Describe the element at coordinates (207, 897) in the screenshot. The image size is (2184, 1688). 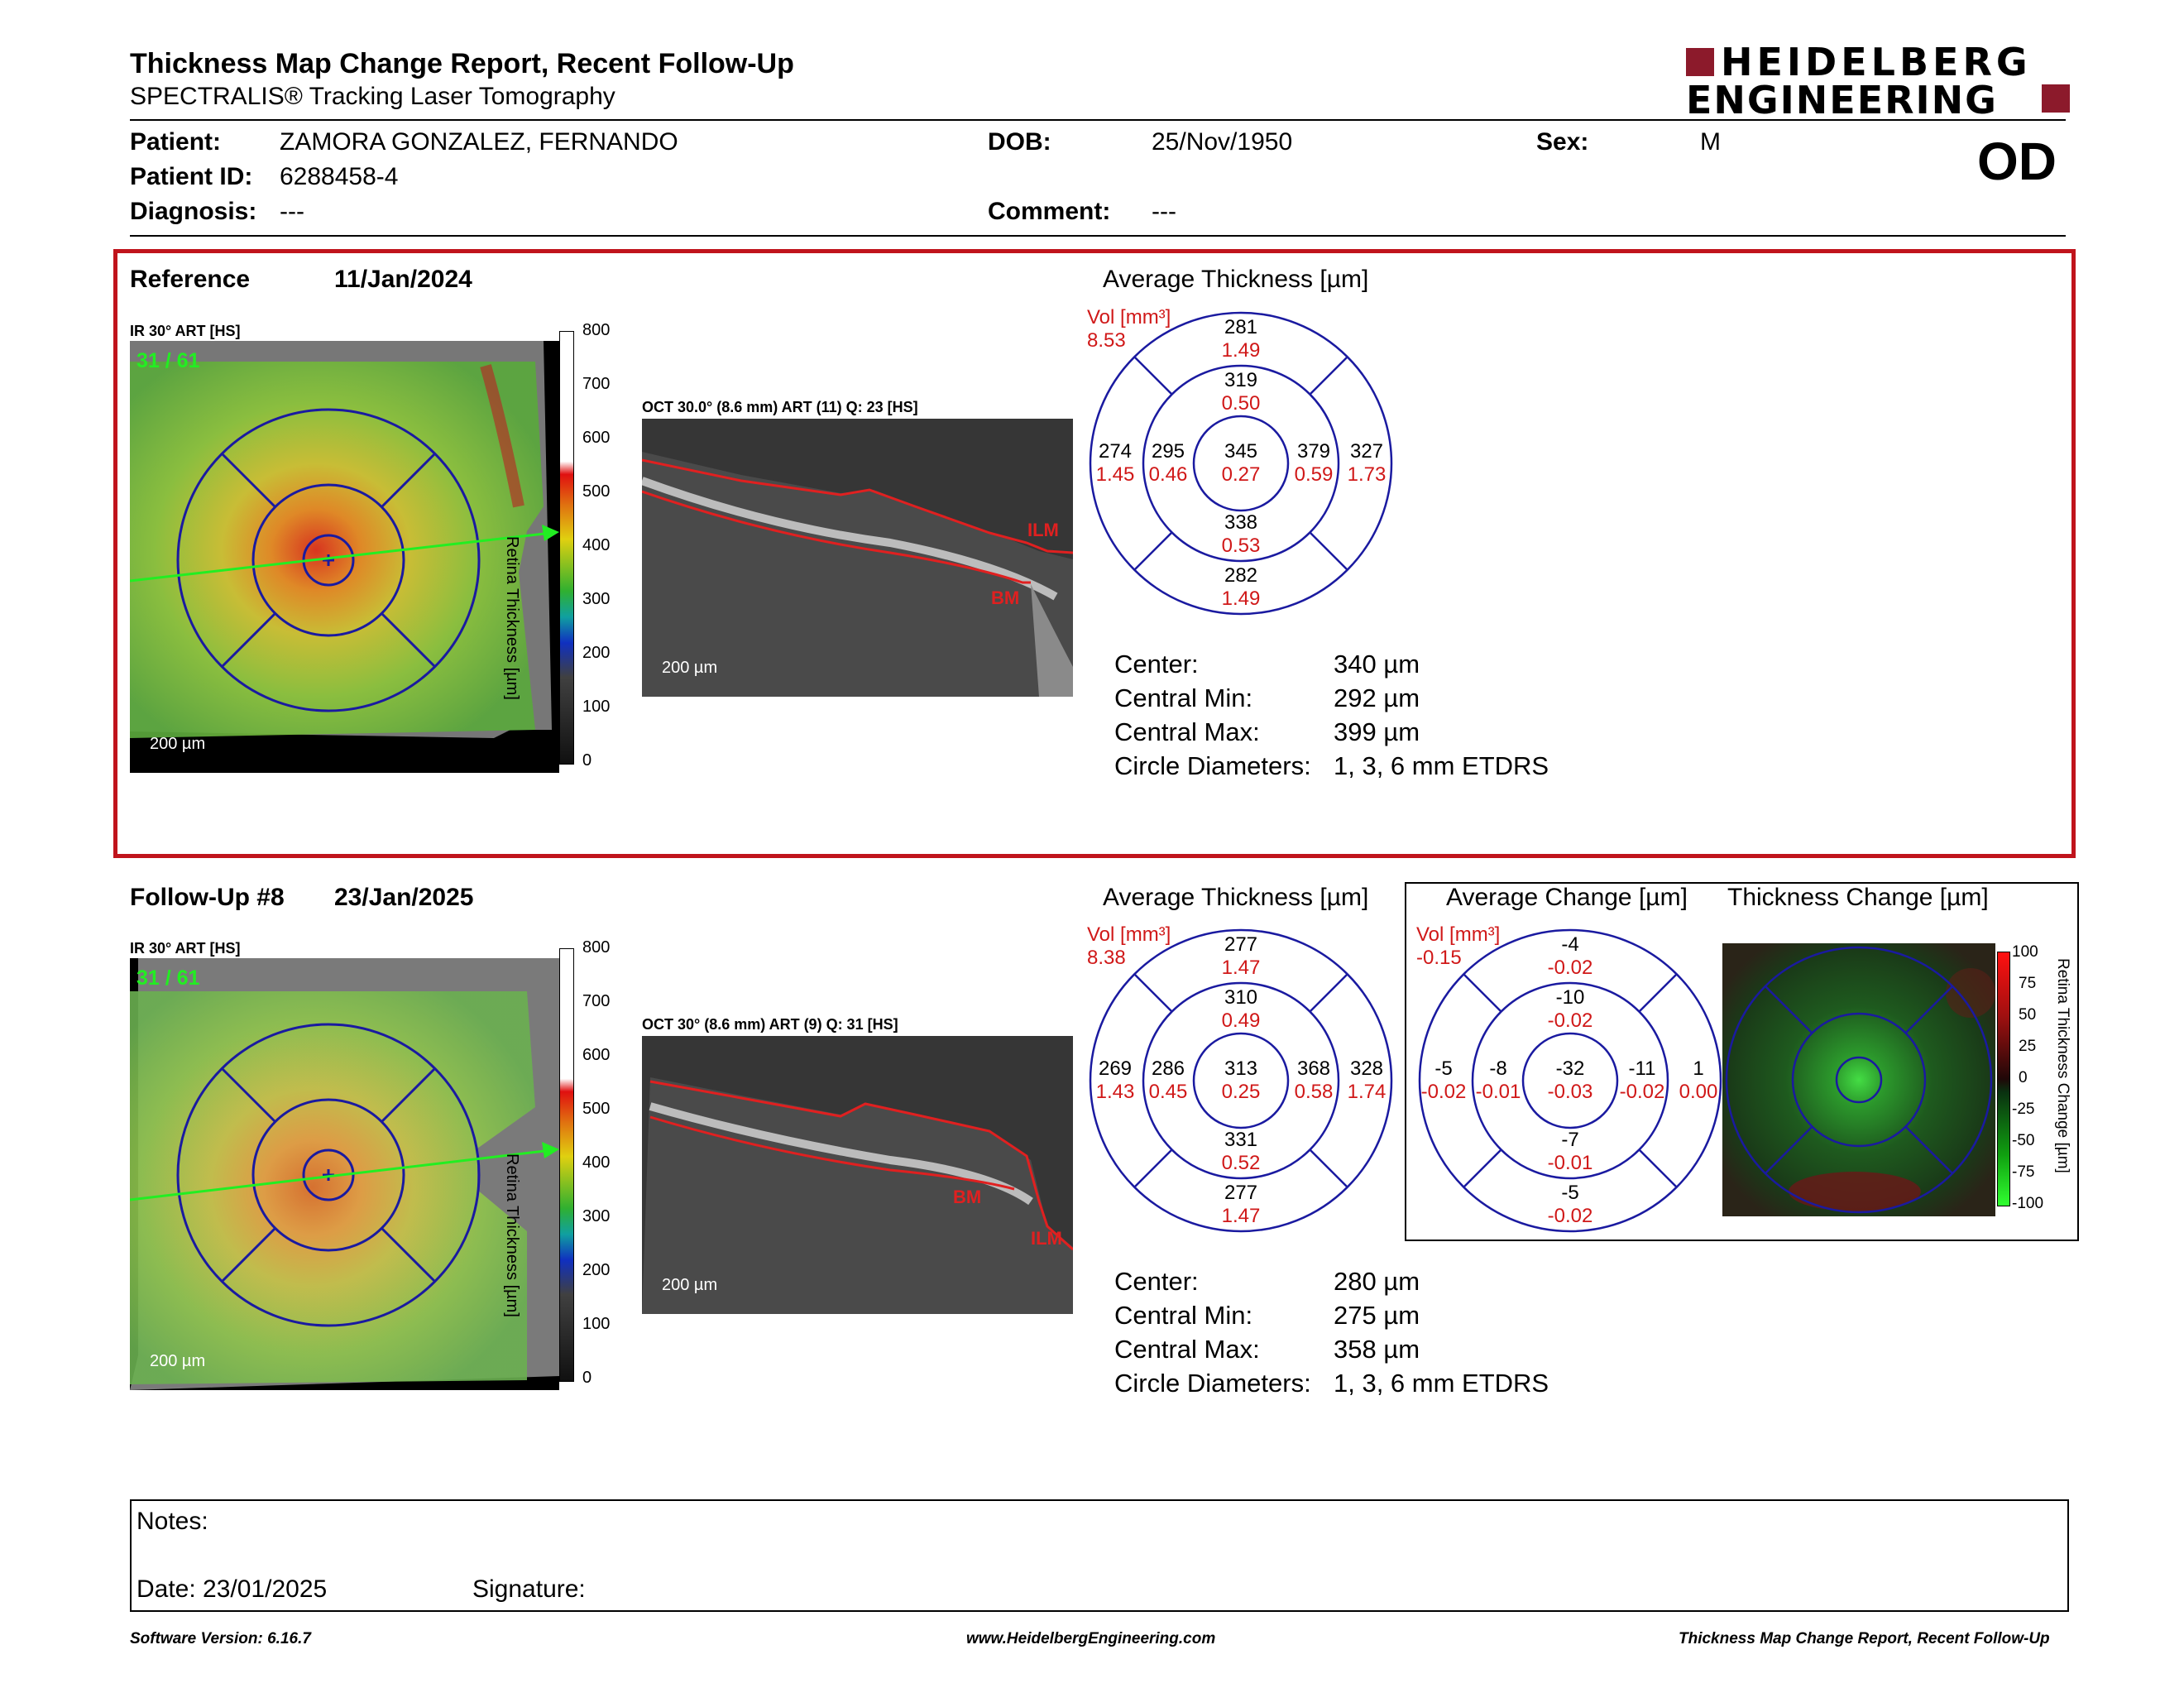
I see `followup-label: Follow-Up #8` at that location.